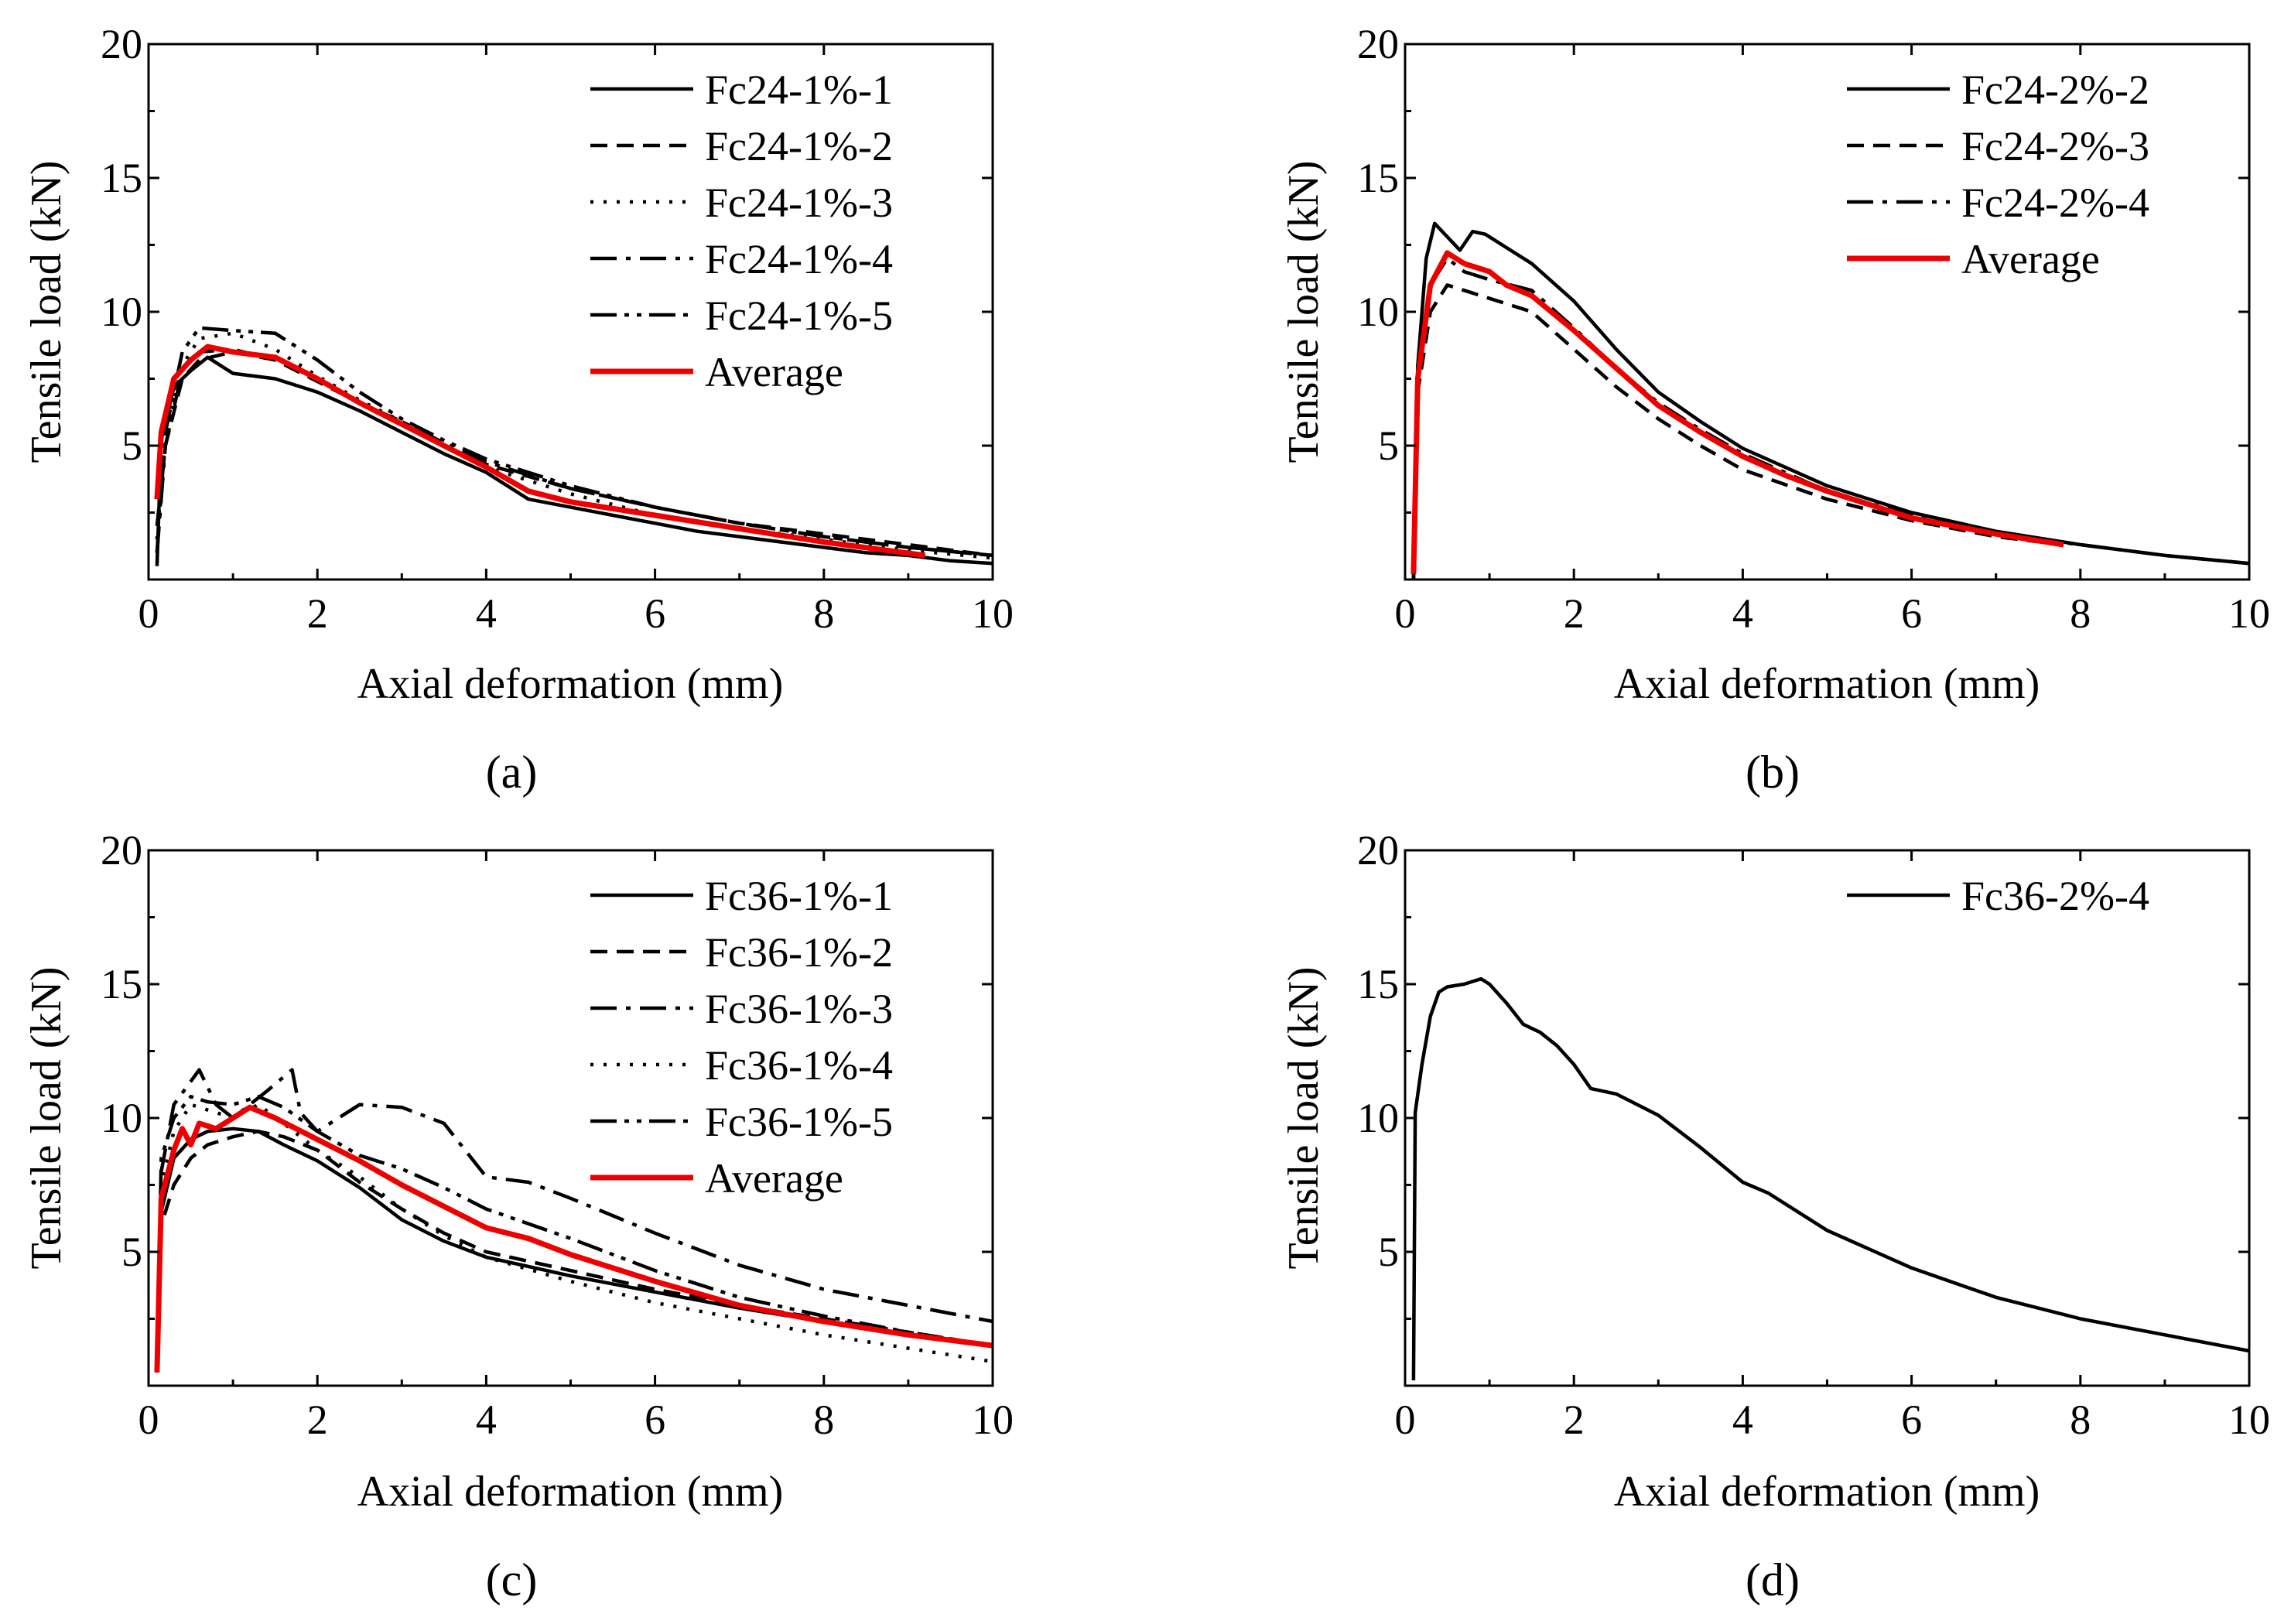 The width and height of the screenshot is (2291, 1624). Describe the element at coordinates (1773, 772) in the screenshot. I see `panel-label: (b)` at that location.